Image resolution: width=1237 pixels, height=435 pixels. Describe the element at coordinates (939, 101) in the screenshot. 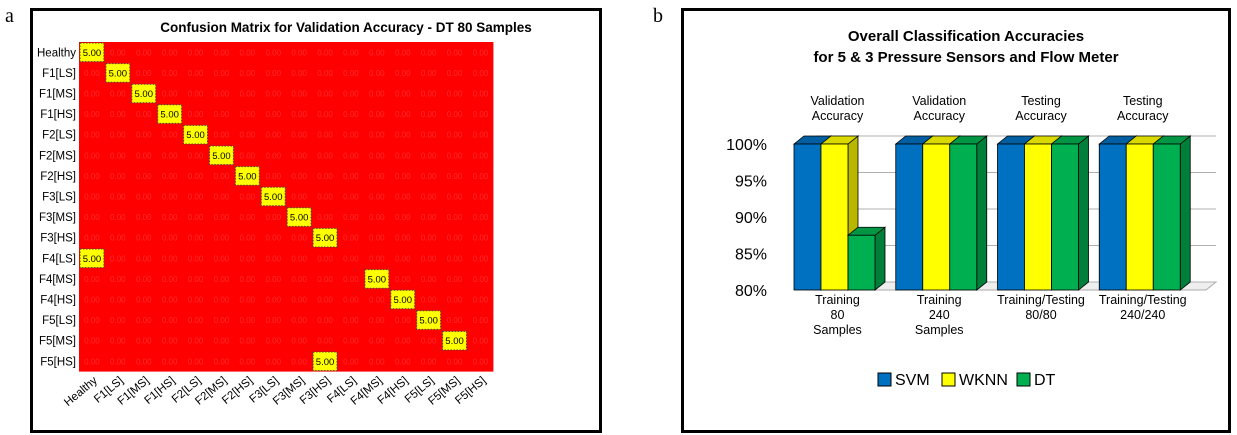

I see `category-top-label: Validation` at that location.